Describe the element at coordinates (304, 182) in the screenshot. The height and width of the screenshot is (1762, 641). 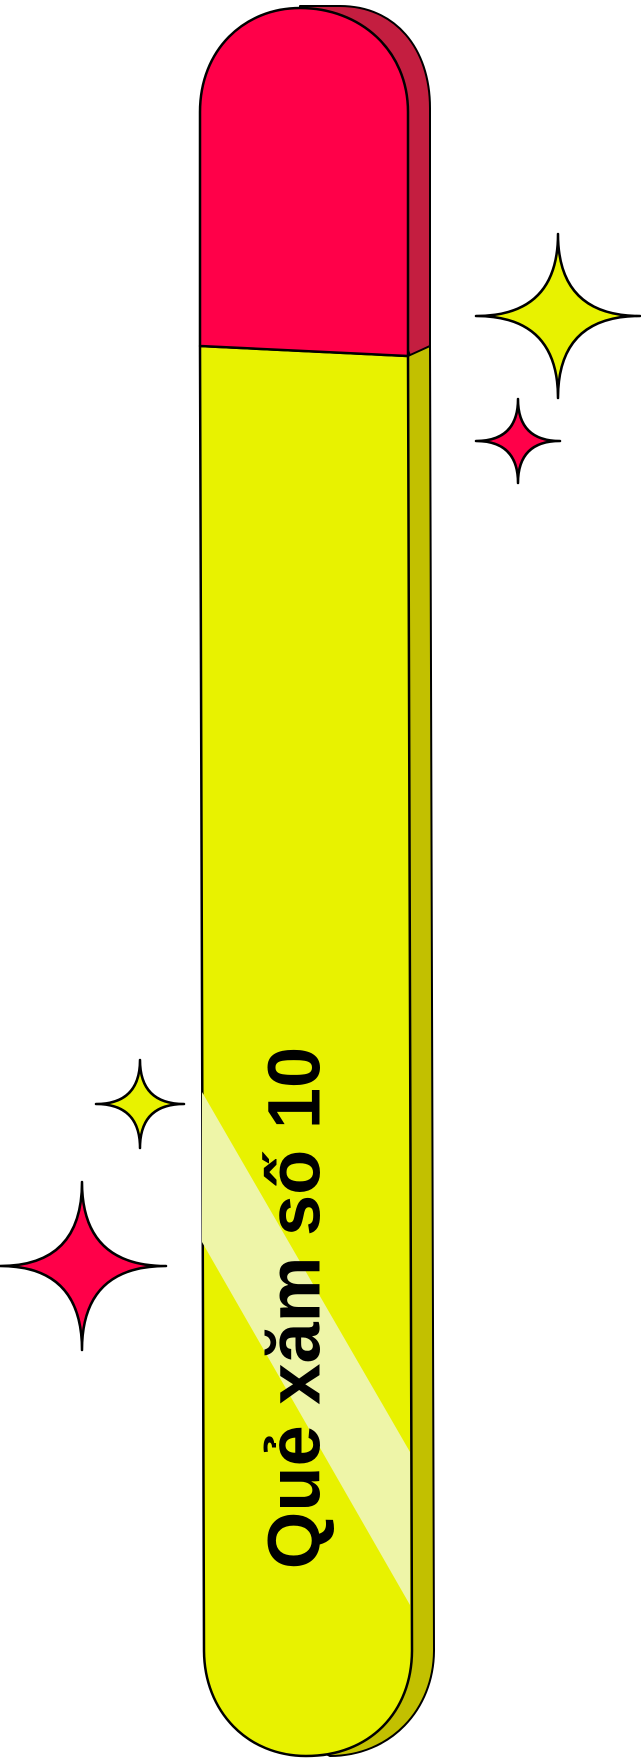
I see `stick-top-cap` at that location.